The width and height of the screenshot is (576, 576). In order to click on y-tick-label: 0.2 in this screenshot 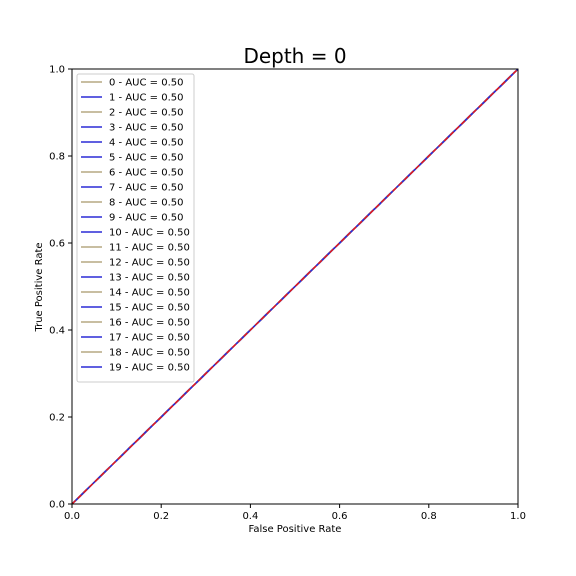, I will do `click(57, 418)`.